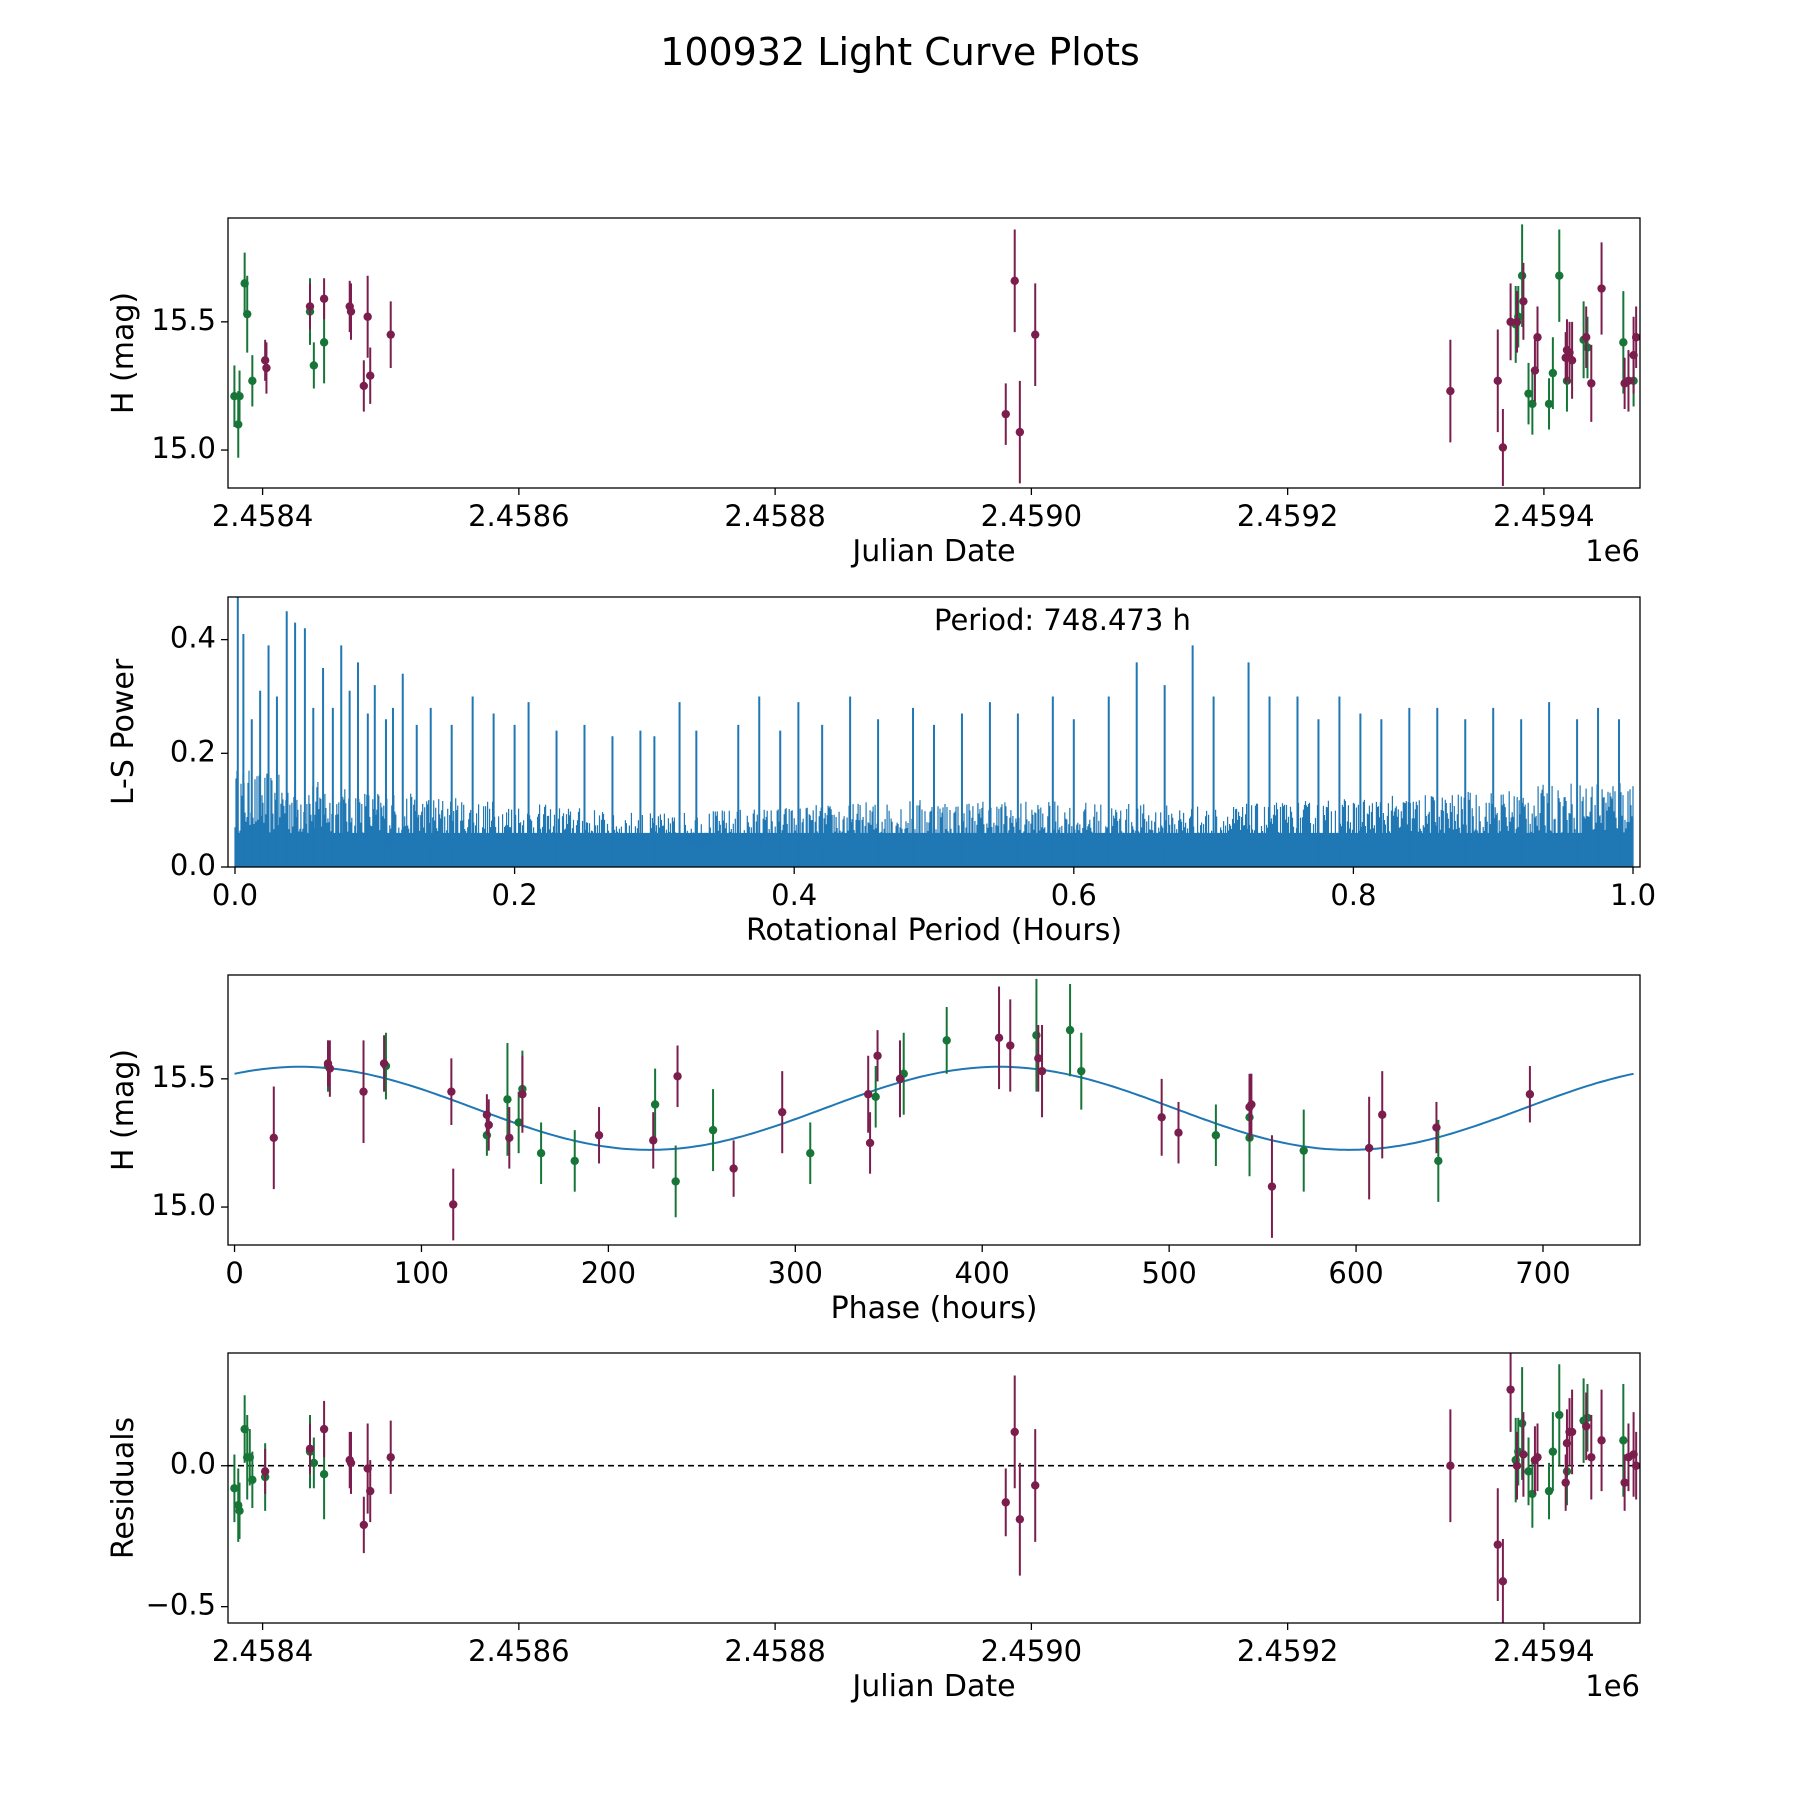 The image size is (1800, 1800). What do you see at coordinates (421, 1273) in the screenshot?
I see `x-tick-label: 100` at bounding box center [421, 1273].